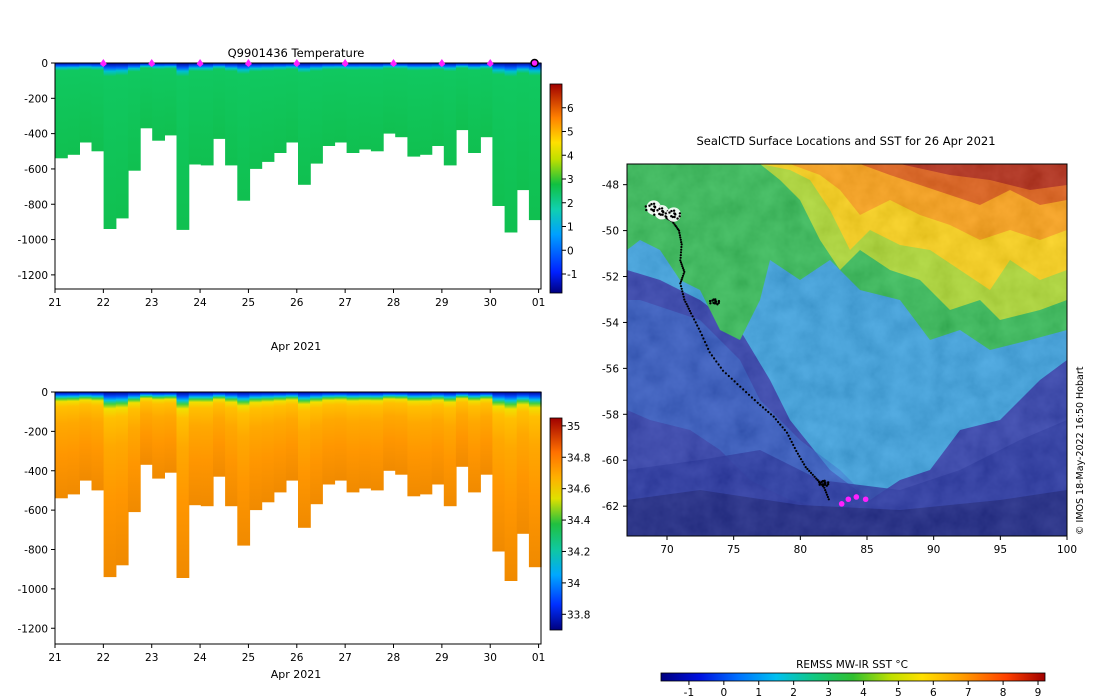 The width and height of the screenshot is (1100, 700). I want to click on recent-position, so click(848, 499).